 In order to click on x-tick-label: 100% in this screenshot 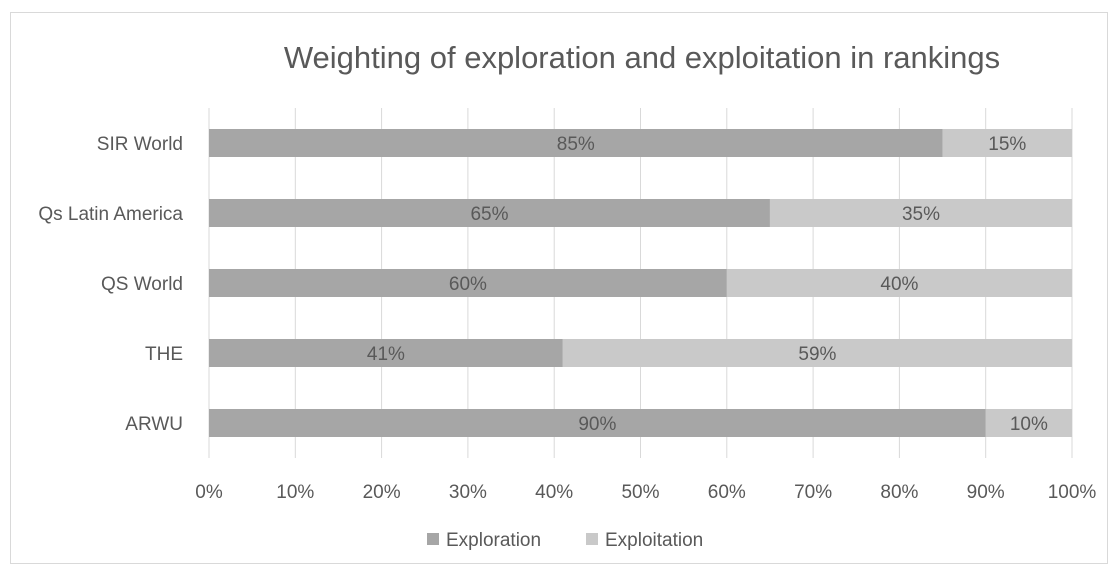, I will do `click(1072, 492)`.